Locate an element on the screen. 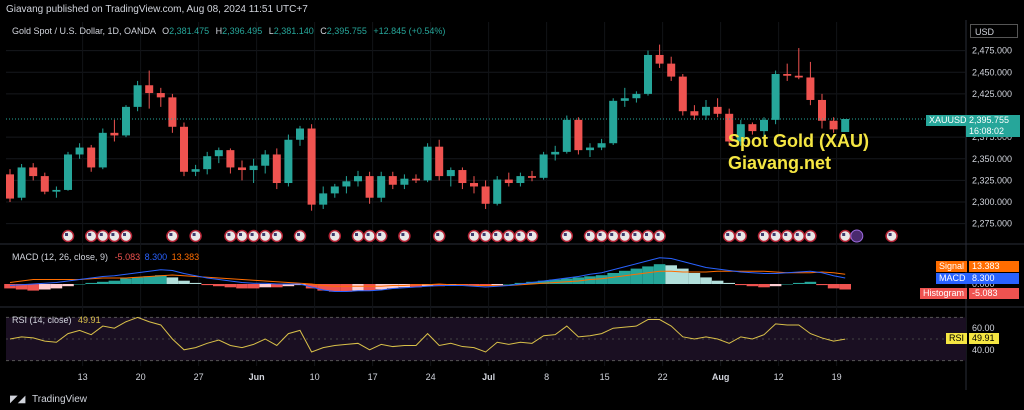 This screenshot has height=410, width=1024. time-tick-label: 22 is located at coordinates (663, 377).